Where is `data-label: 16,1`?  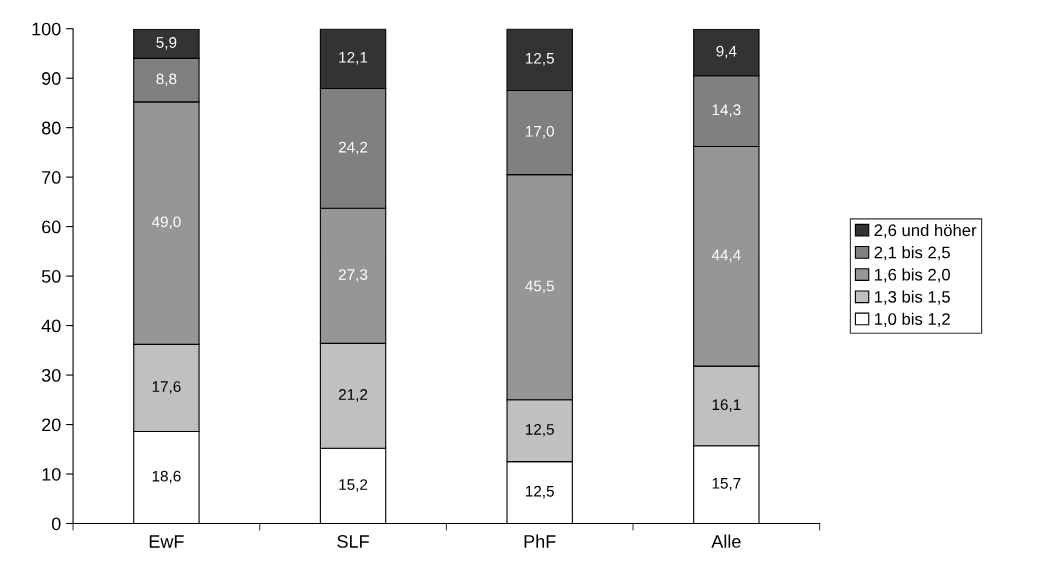
data-label: 16,1 is located at coordinates (726, 405).